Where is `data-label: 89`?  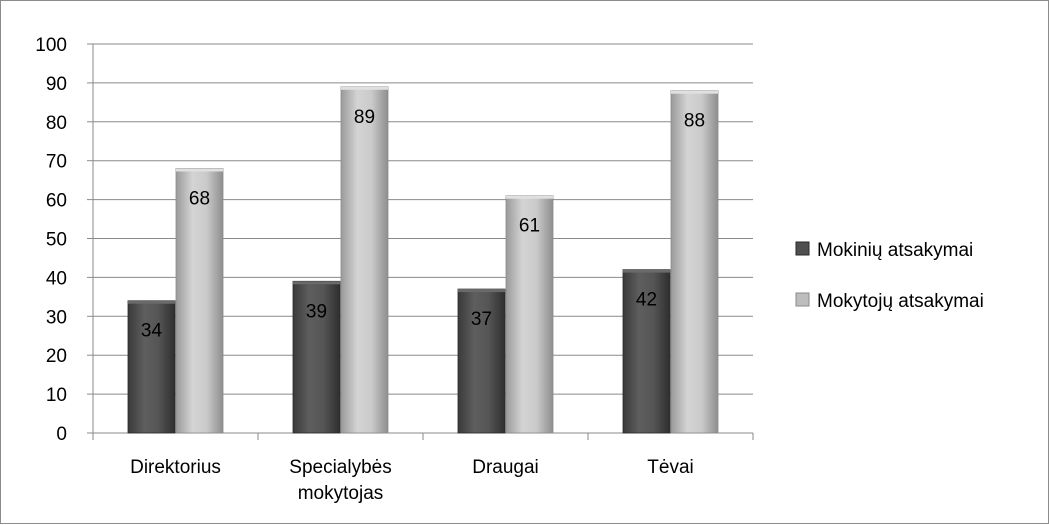
data-label: 89 is located at coordinates (364, 117).